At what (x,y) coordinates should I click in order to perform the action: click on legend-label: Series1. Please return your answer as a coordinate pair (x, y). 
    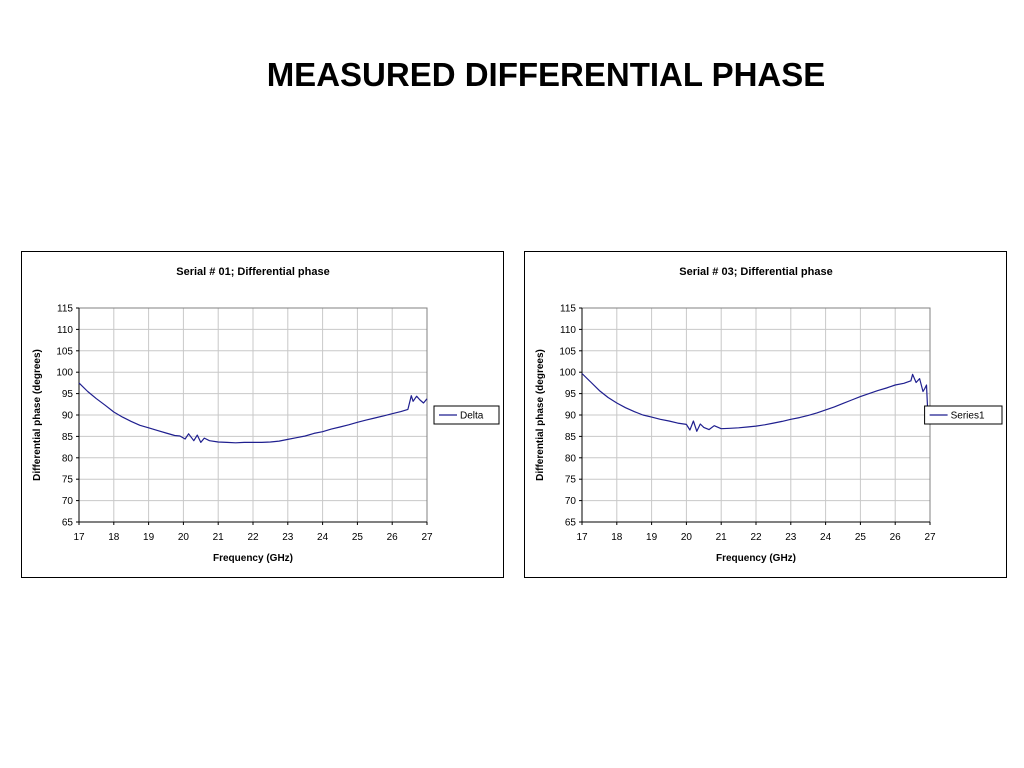
    Looking at the image, I should click on (968, 416).